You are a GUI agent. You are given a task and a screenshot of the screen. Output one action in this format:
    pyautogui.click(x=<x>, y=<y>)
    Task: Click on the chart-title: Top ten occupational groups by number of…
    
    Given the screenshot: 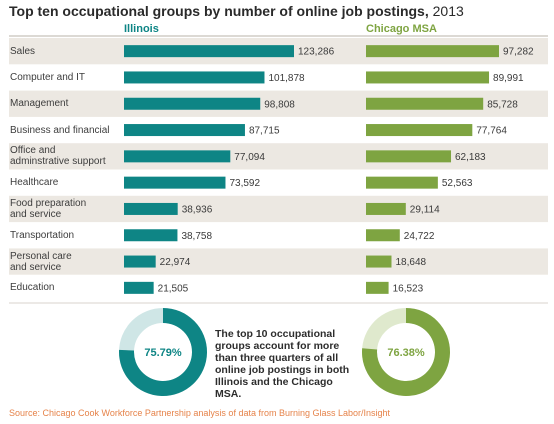 What is the action you would take?
    pyautogui.click(x=236, y=11)
    